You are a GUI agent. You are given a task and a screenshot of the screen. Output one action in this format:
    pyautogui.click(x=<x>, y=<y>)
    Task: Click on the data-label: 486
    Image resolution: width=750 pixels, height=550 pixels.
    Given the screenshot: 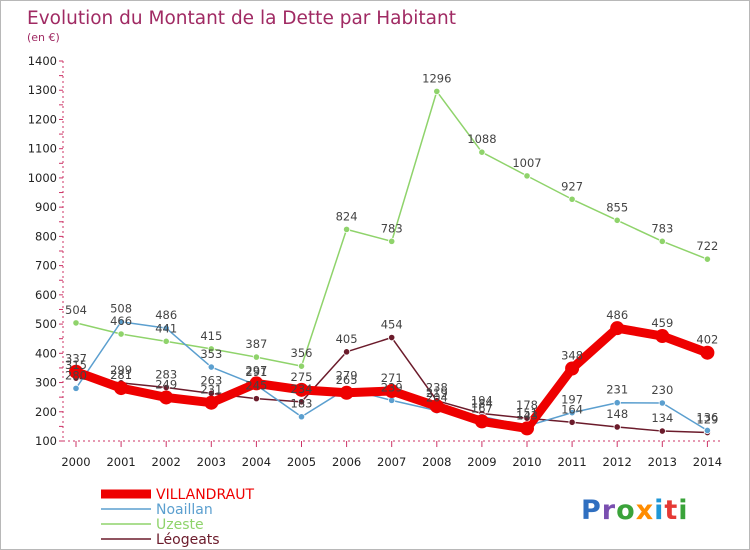 What is the action you would take?
    pyautogui.click(x=617, y=315)
    